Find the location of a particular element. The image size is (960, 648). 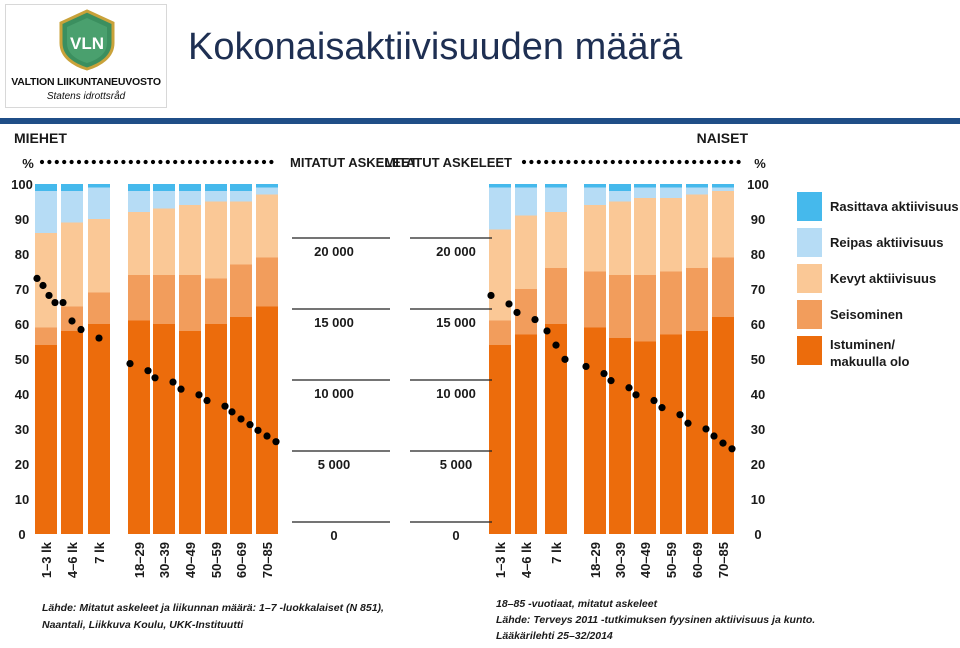

women-ytick-label: 60 is located at coordinates (758, 324).